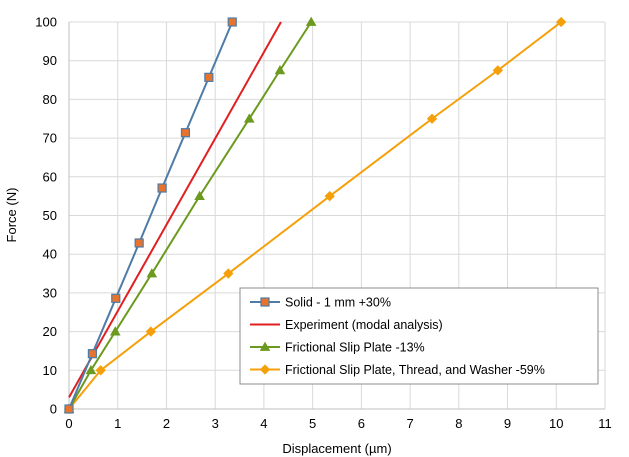 This screenshot has height=457, width=629. What do you see at coordinates (117, 423) in the screenshot?
I see `x-tick-label: 1` at bounding box center [117, 423].